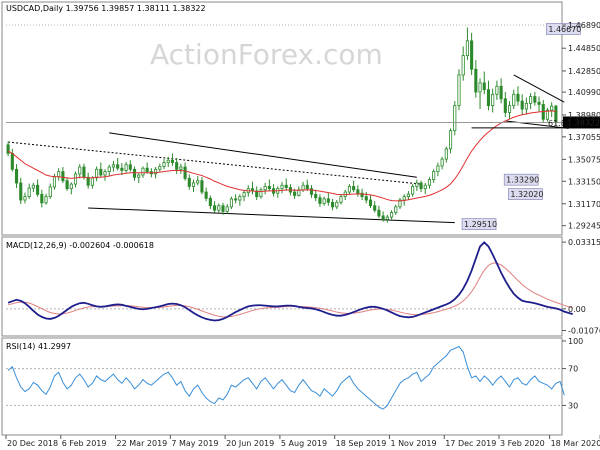 The image size is (600, 450). What do you see at coordinates (584, 204) in the screenshot?
I see `price-y-tick-label: 1.31170` at bounding box center [584, 204].